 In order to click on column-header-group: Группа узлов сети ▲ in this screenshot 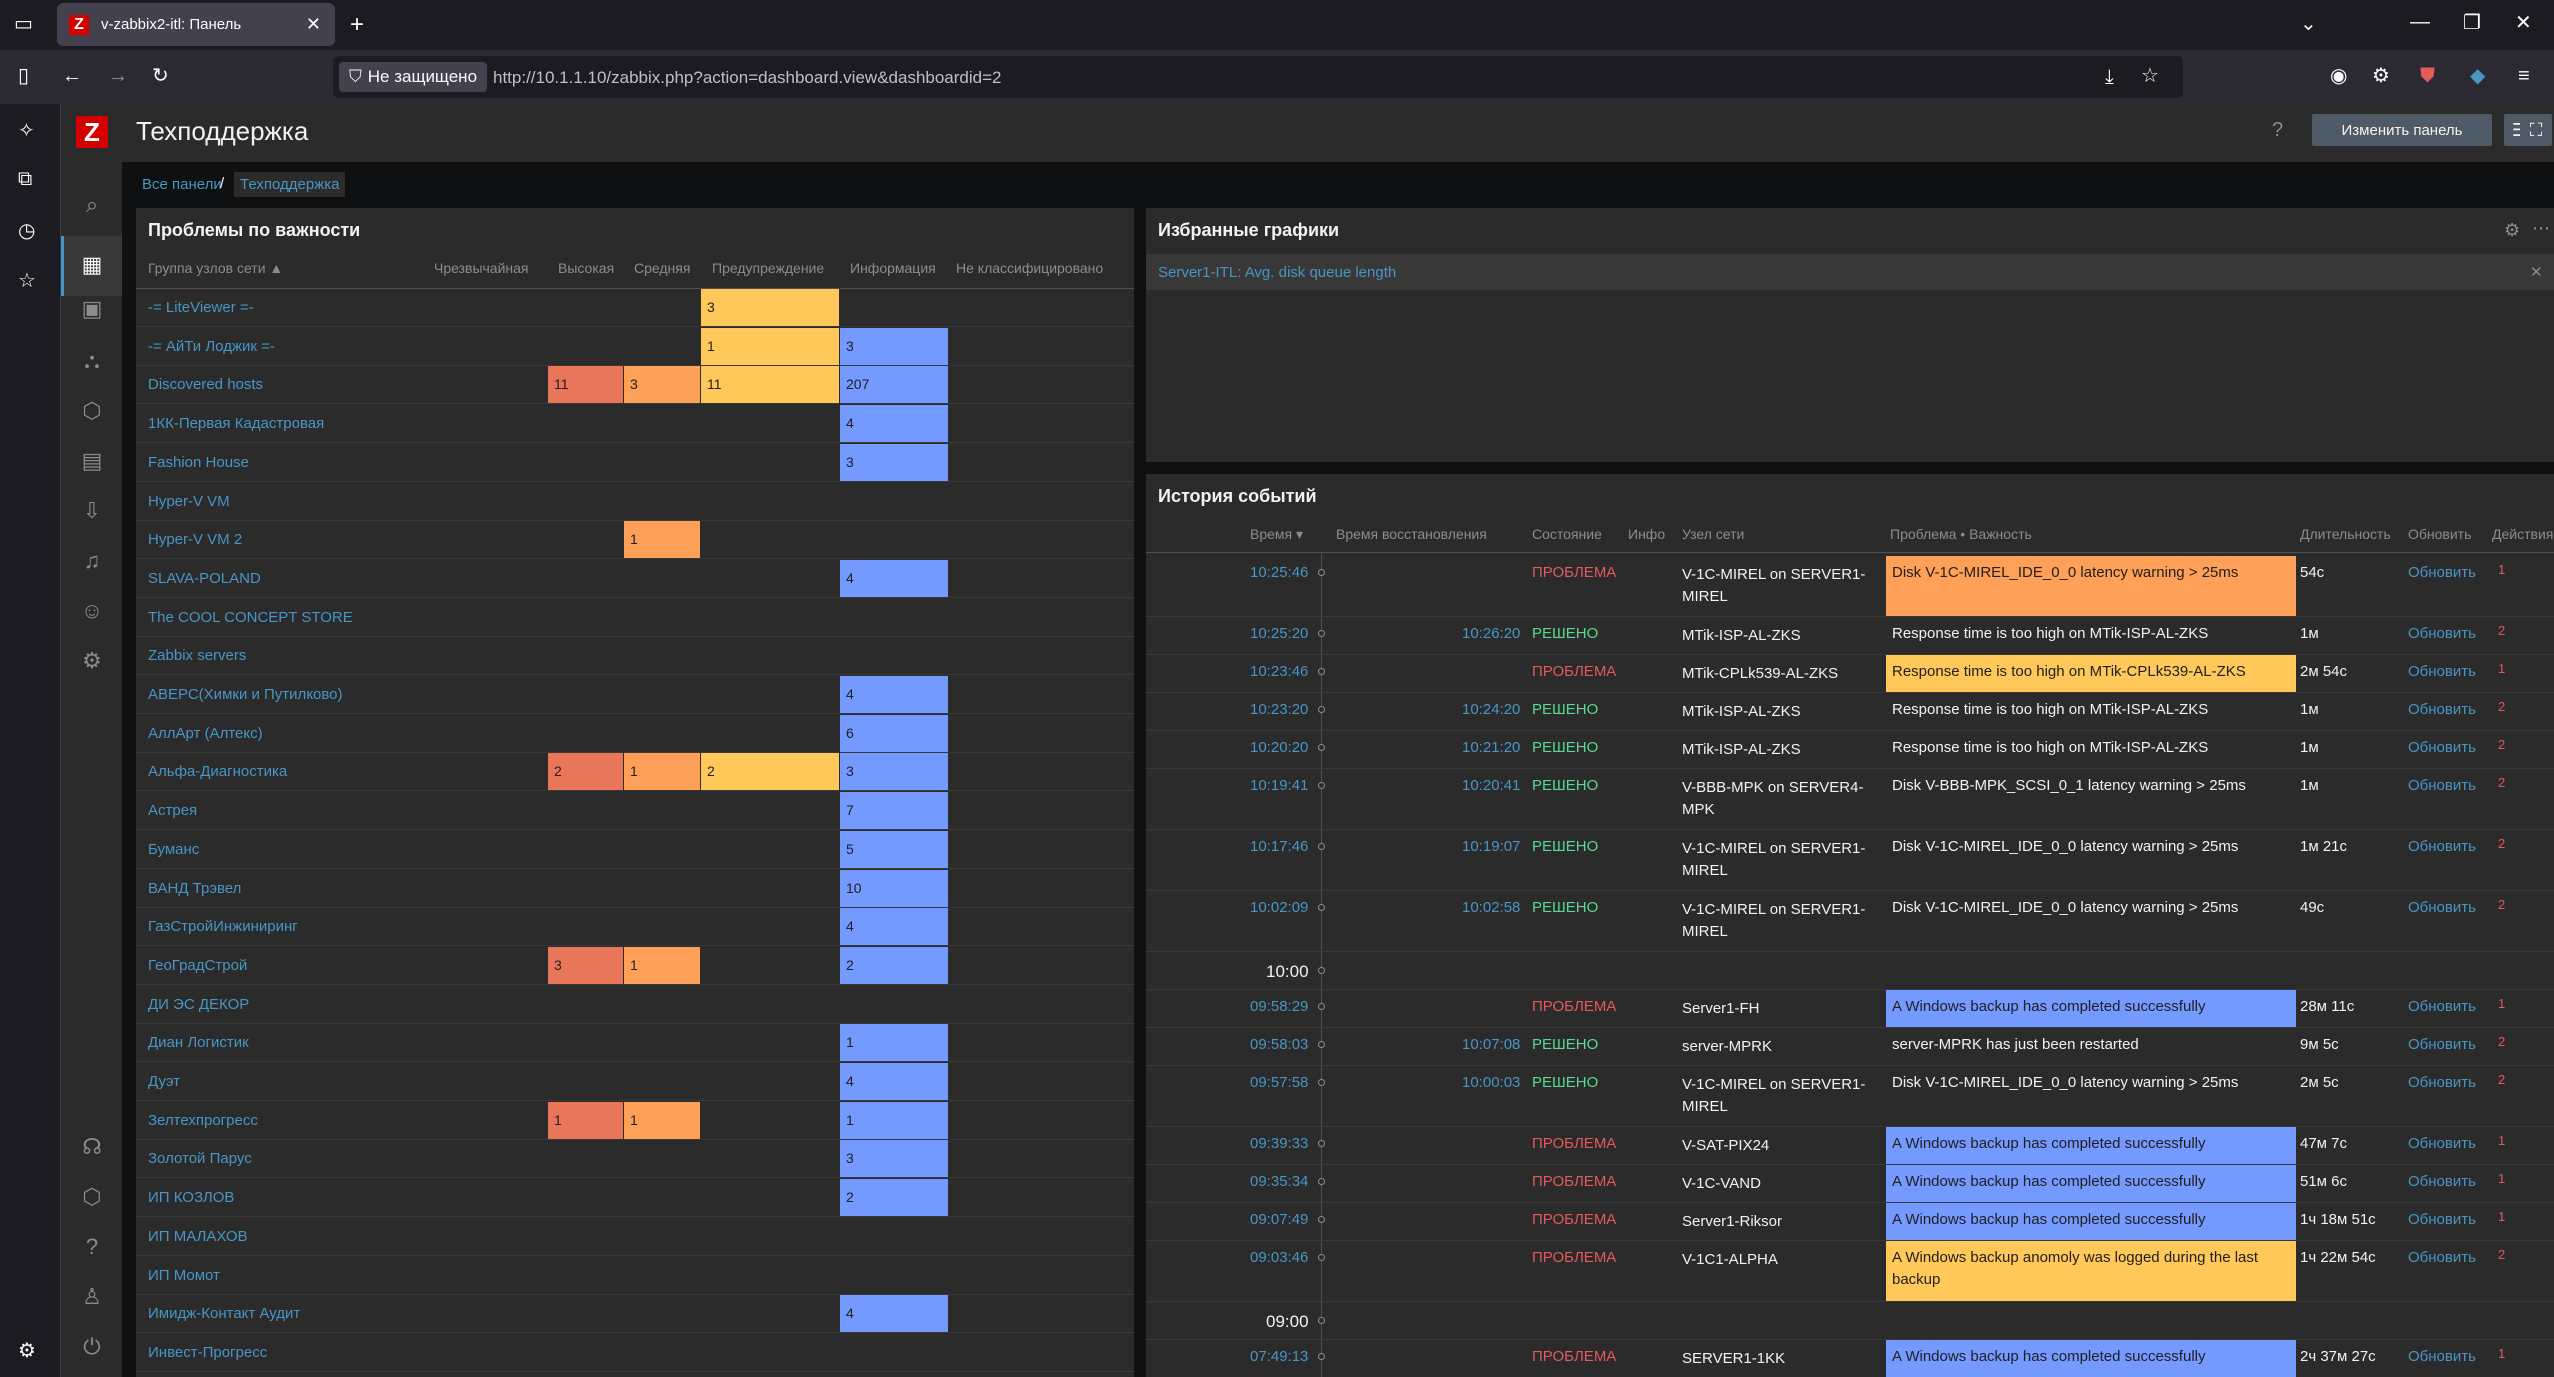, I will do `click(216, 268)`.